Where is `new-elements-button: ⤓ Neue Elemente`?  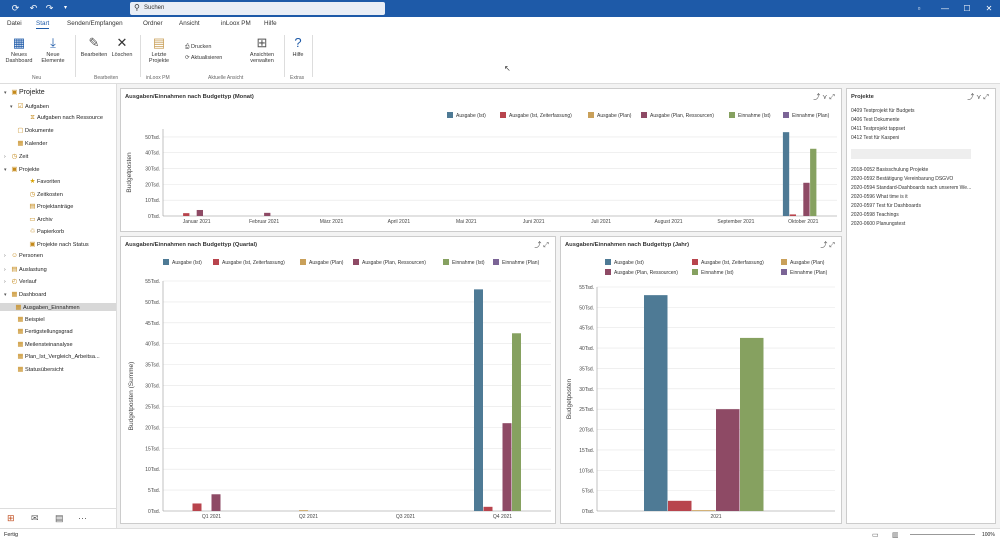
new-elements-button: ⤓ Neue Elemente is located at coordinates (53, 50).